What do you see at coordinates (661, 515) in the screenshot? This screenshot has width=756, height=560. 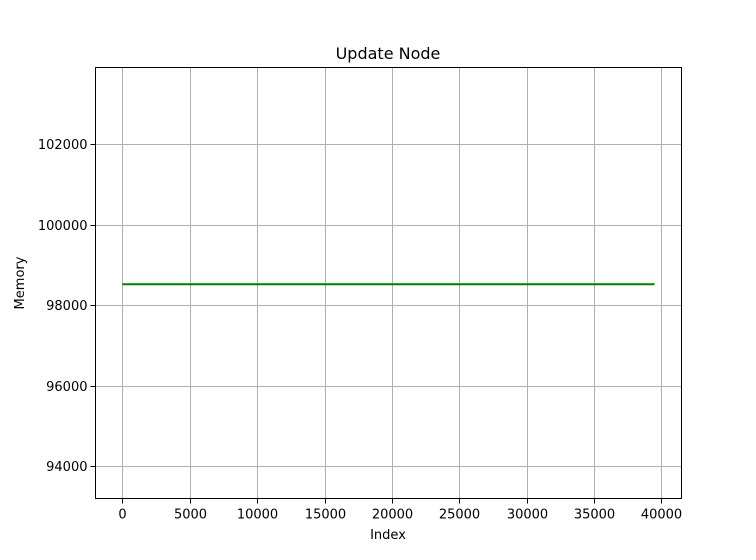 I see `x-tick-label: 40000` at bounding box center [661, 515].